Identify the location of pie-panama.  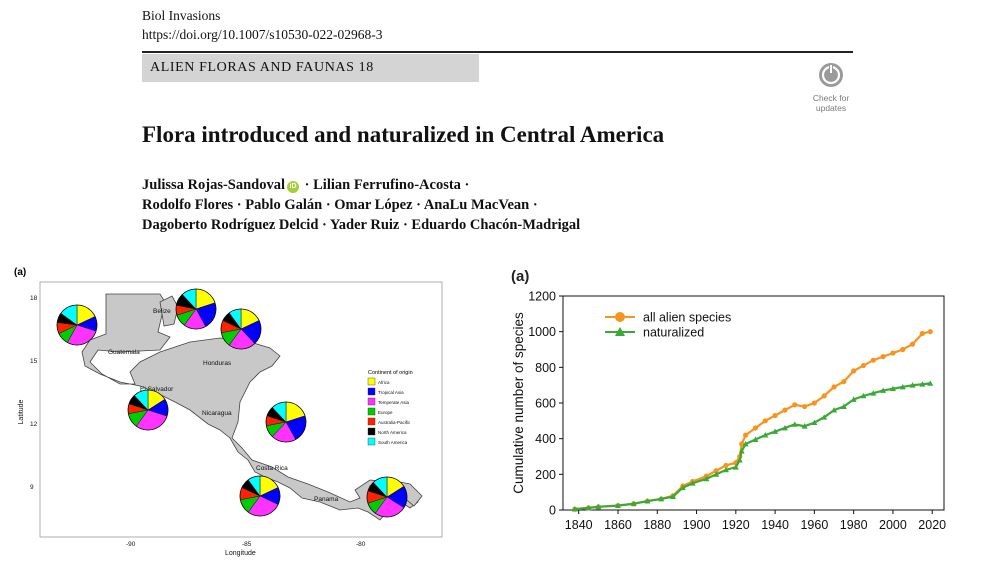
(387, 497).